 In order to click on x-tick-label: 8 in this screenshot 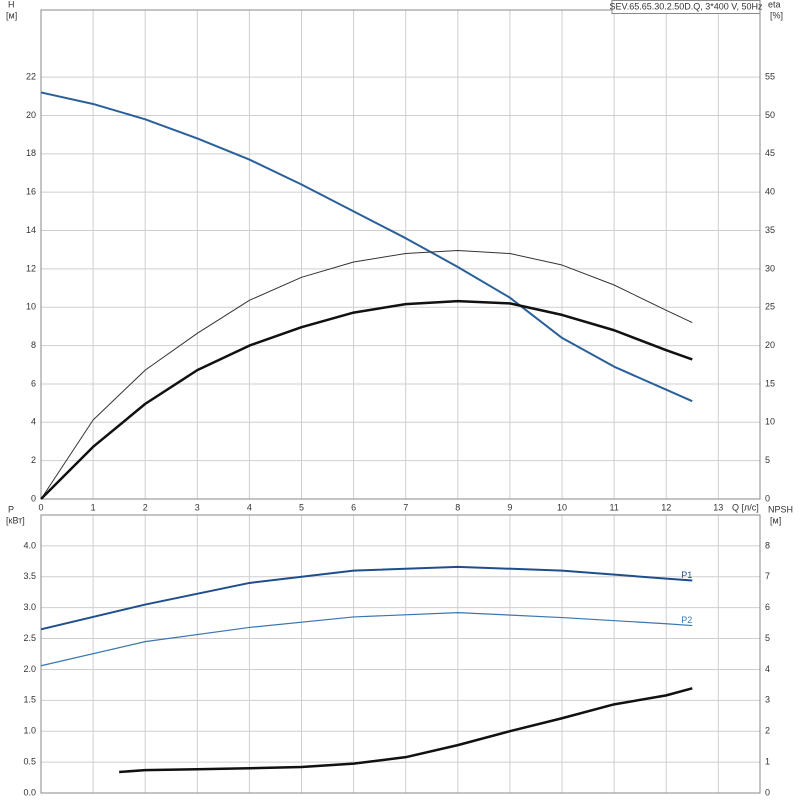, I will do `click(457, 507)`.